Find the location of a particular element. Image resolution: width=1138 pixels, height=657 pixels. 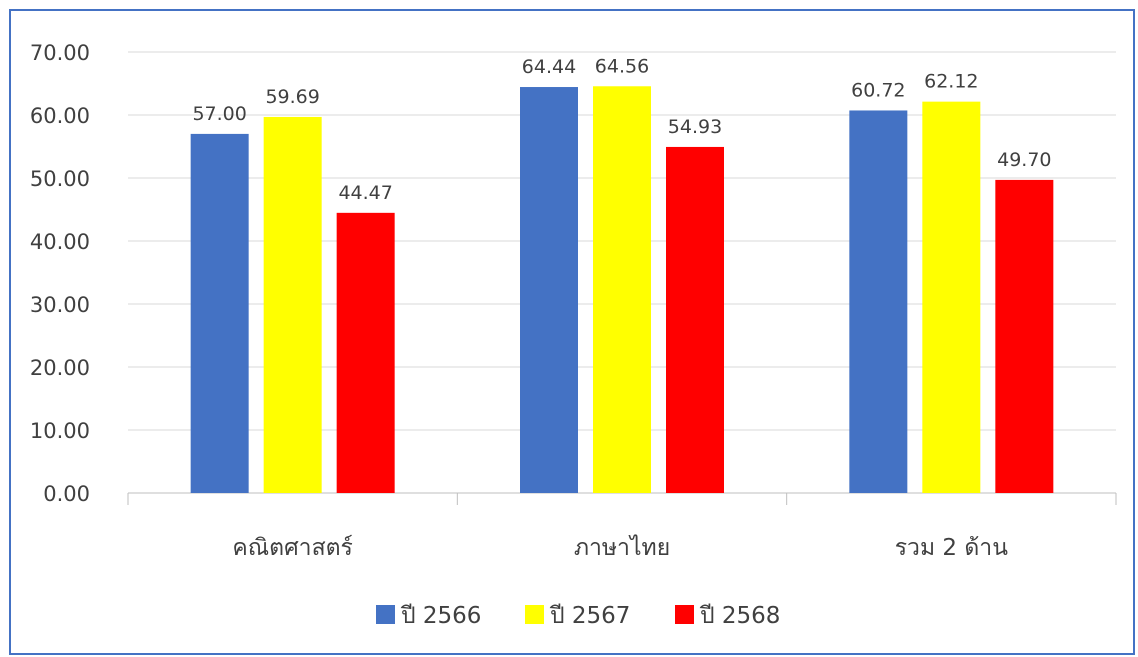

legend-label: ปี 2566 is located at coordinates (440, 616).